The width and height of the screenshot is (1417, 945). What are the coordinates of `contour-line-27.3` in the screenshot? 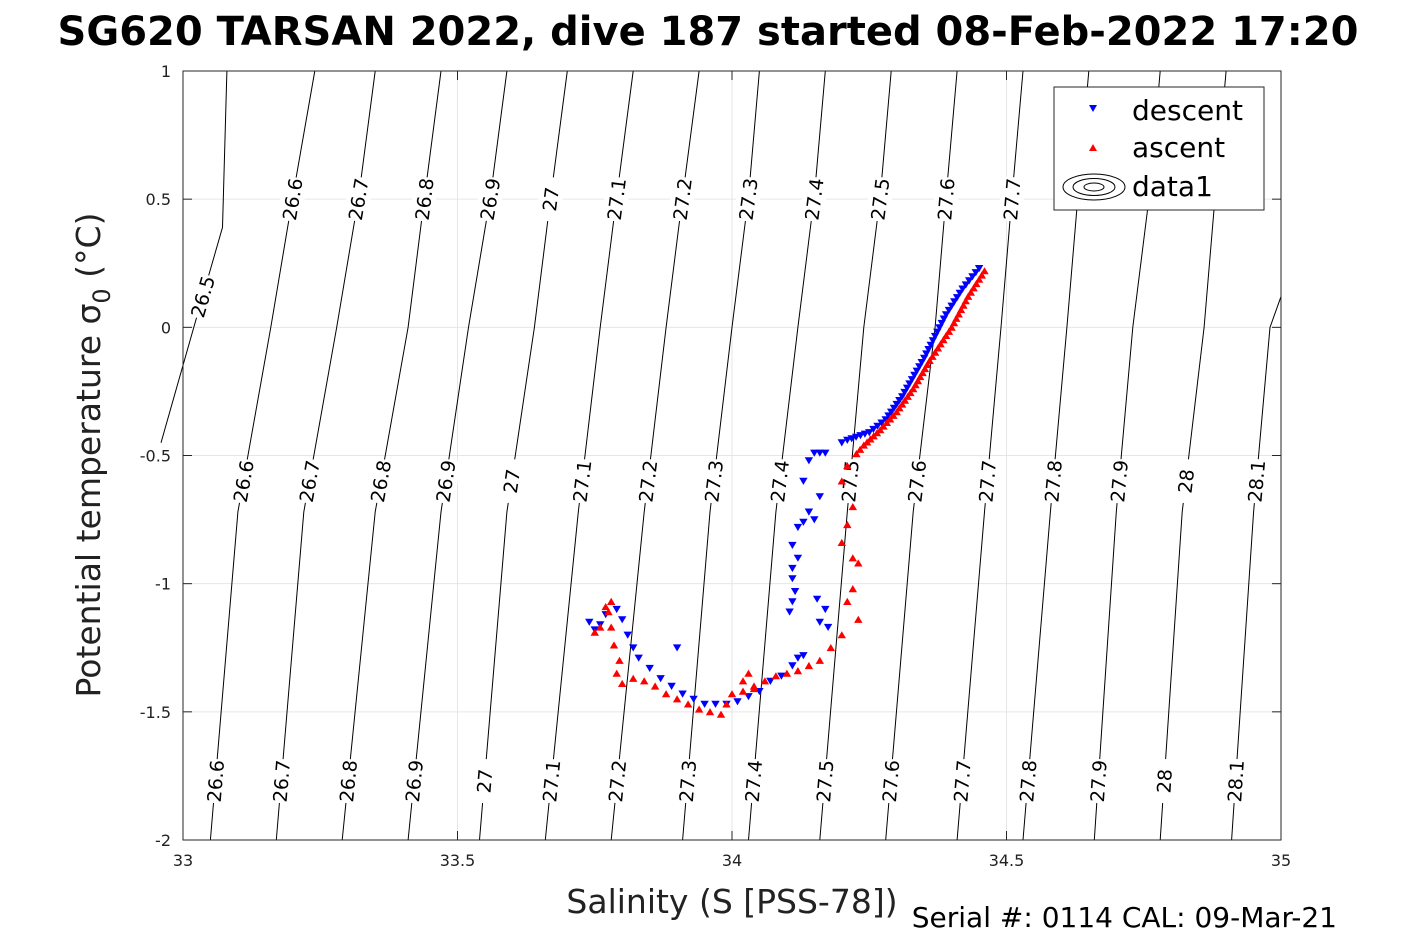 It's located at (721, 455).